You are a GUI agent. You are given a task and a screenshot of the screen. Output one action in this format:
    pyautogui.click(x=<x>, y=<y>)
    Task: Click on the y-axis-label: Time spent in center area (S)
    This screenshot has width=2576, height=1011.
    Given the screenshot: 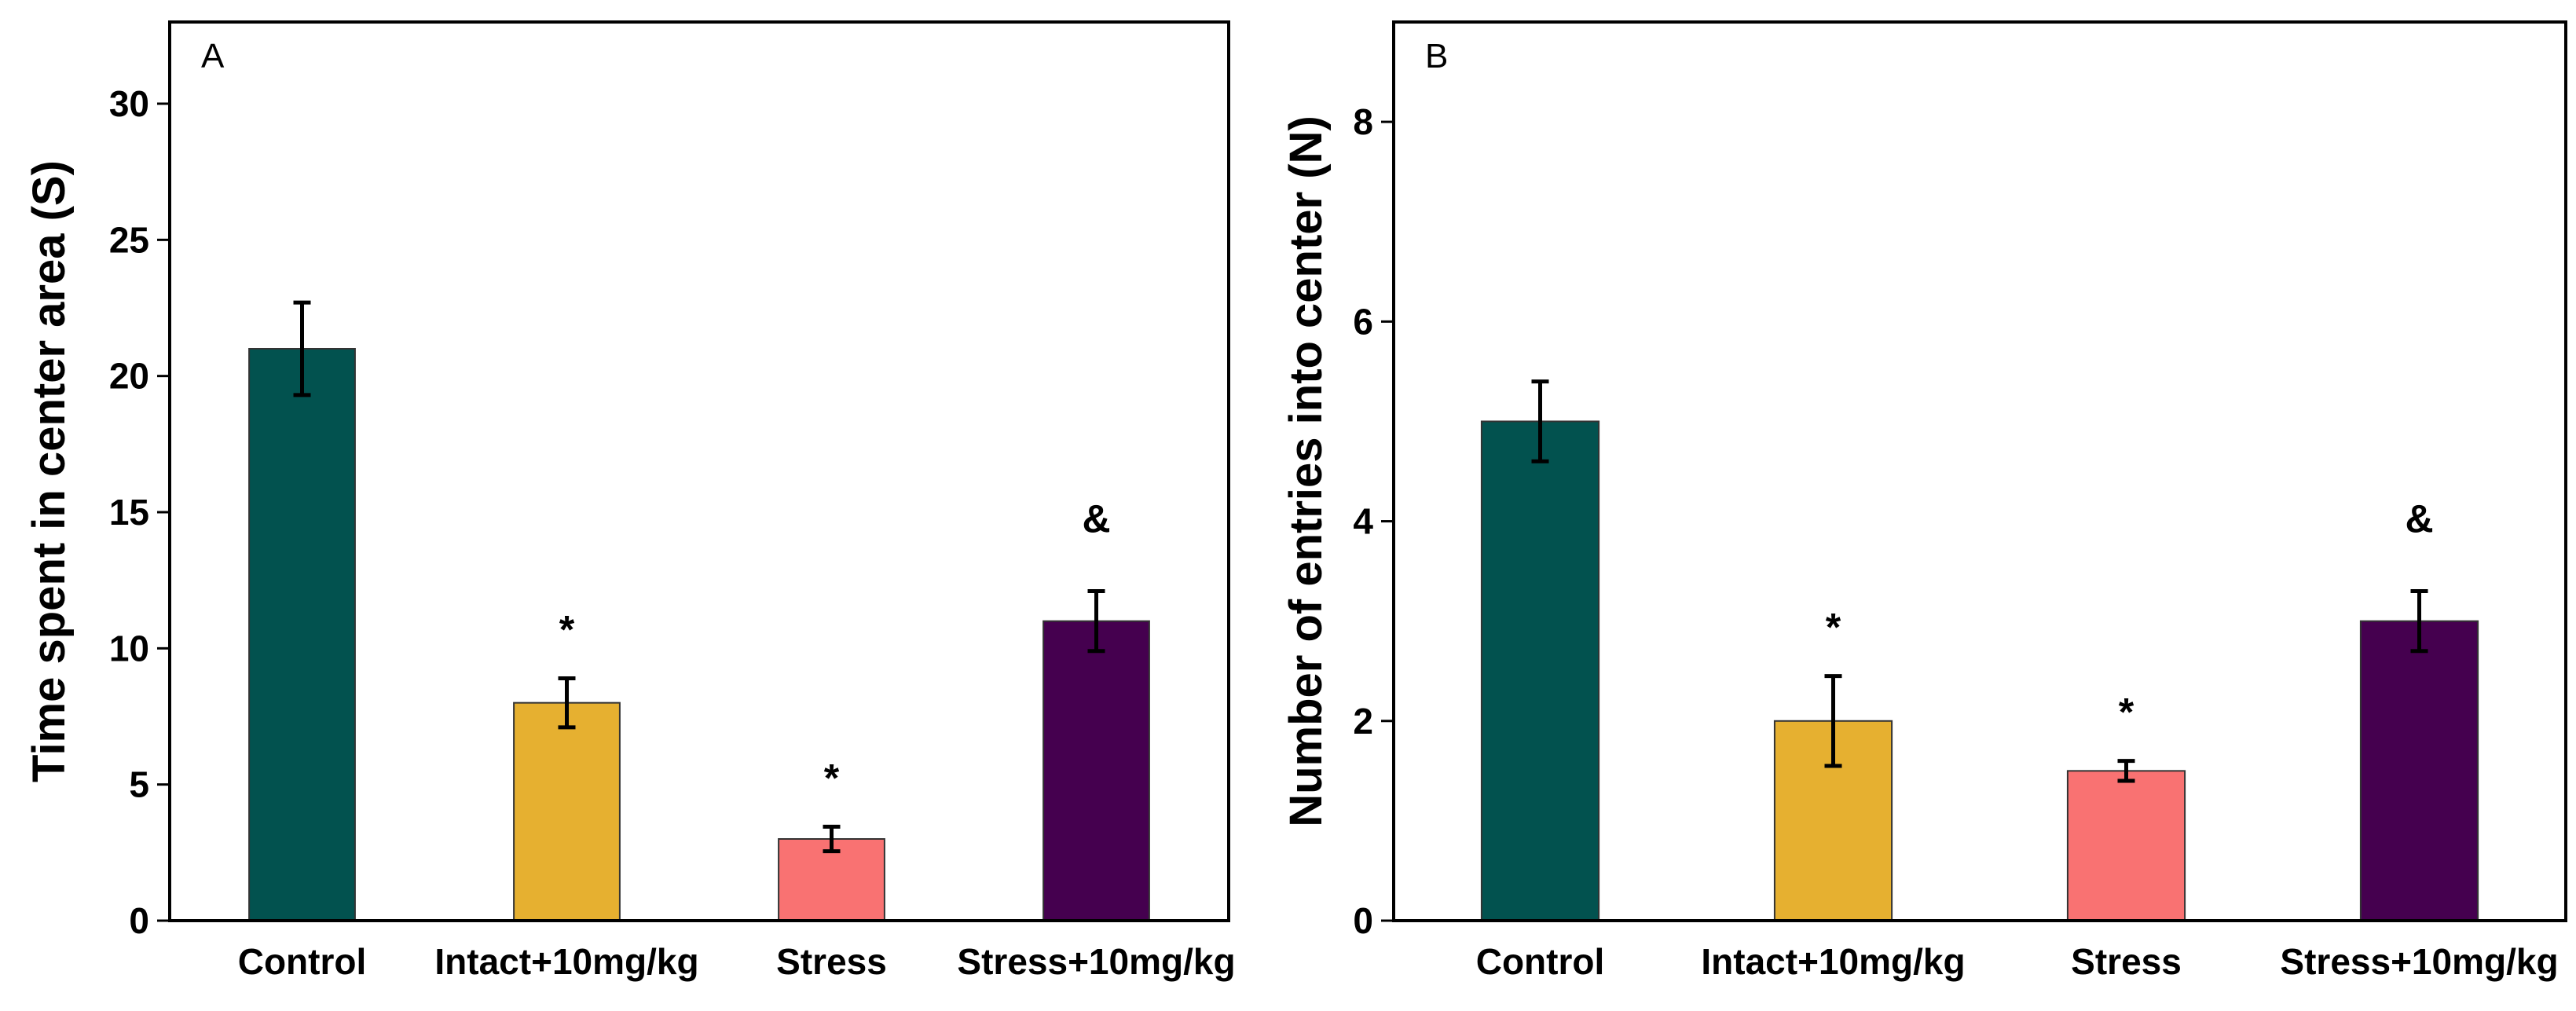 What is the action you would take?
    pyautogui.click(x=49, y=471)
    